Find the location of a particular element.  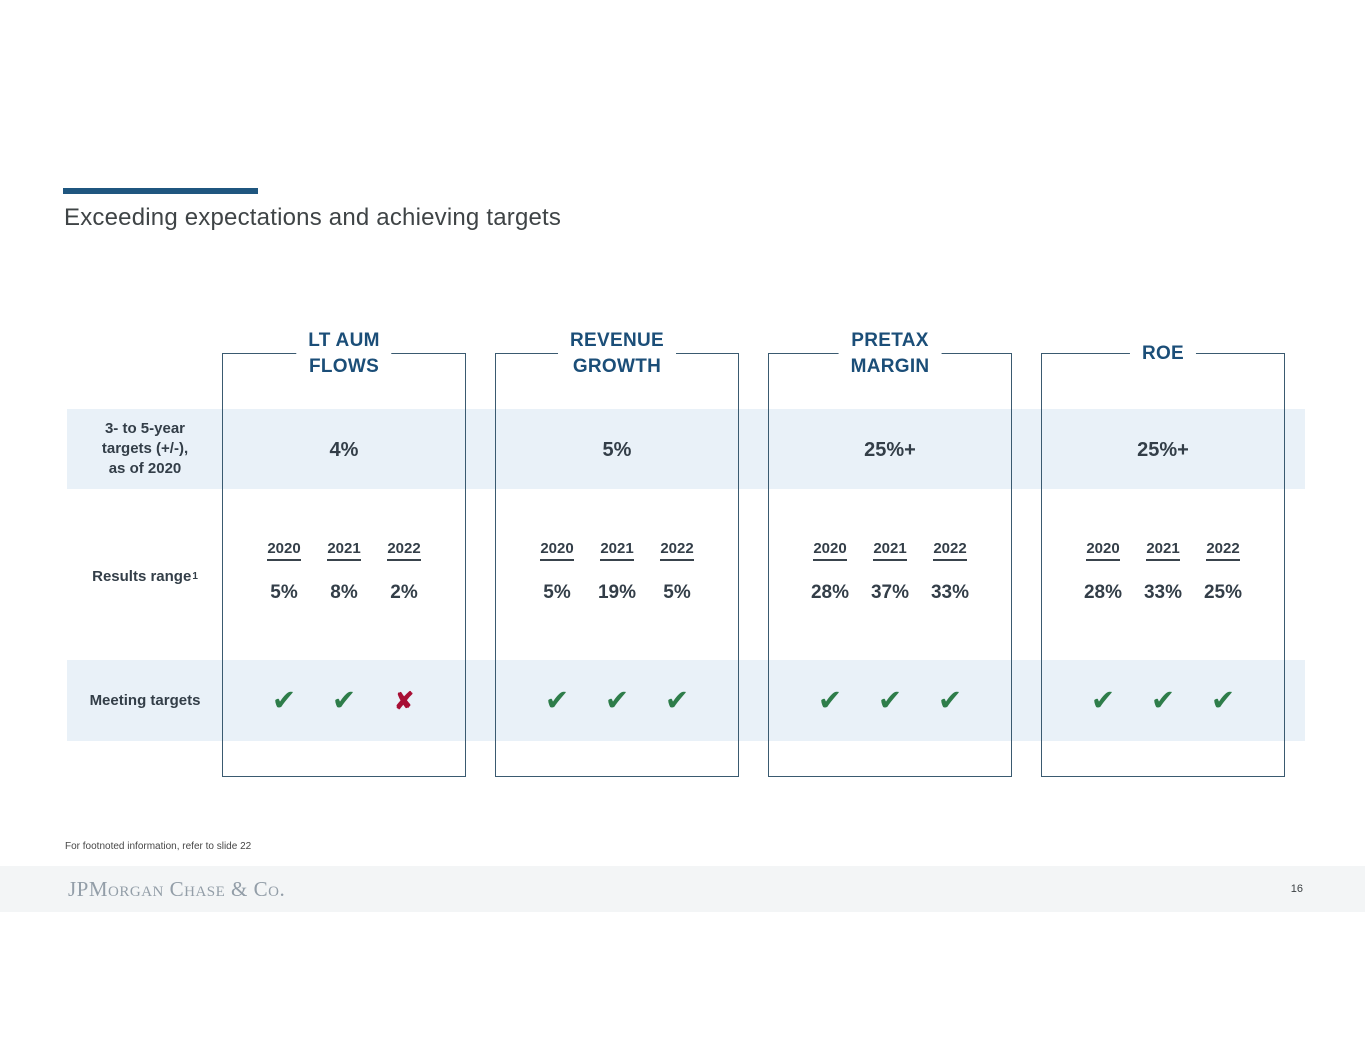

metric-header-roe: ROE is located at coordinates (1163, 354).